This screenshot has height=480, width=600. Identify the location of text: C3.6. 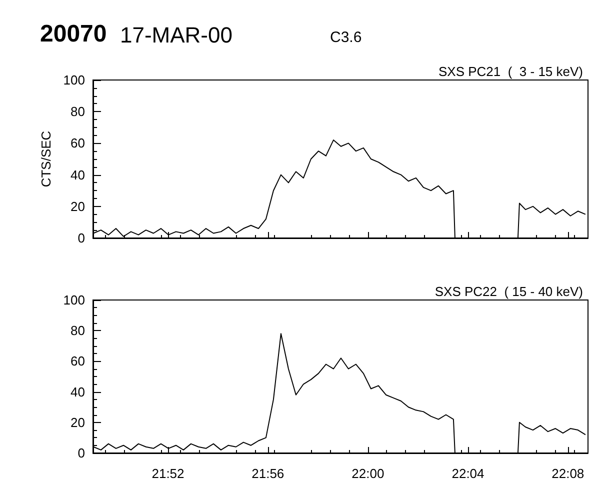
(346, 37).